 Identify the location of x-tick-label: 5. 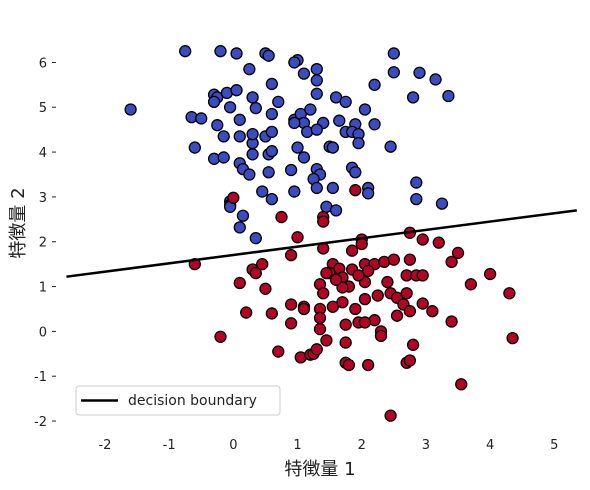
(554, 445).